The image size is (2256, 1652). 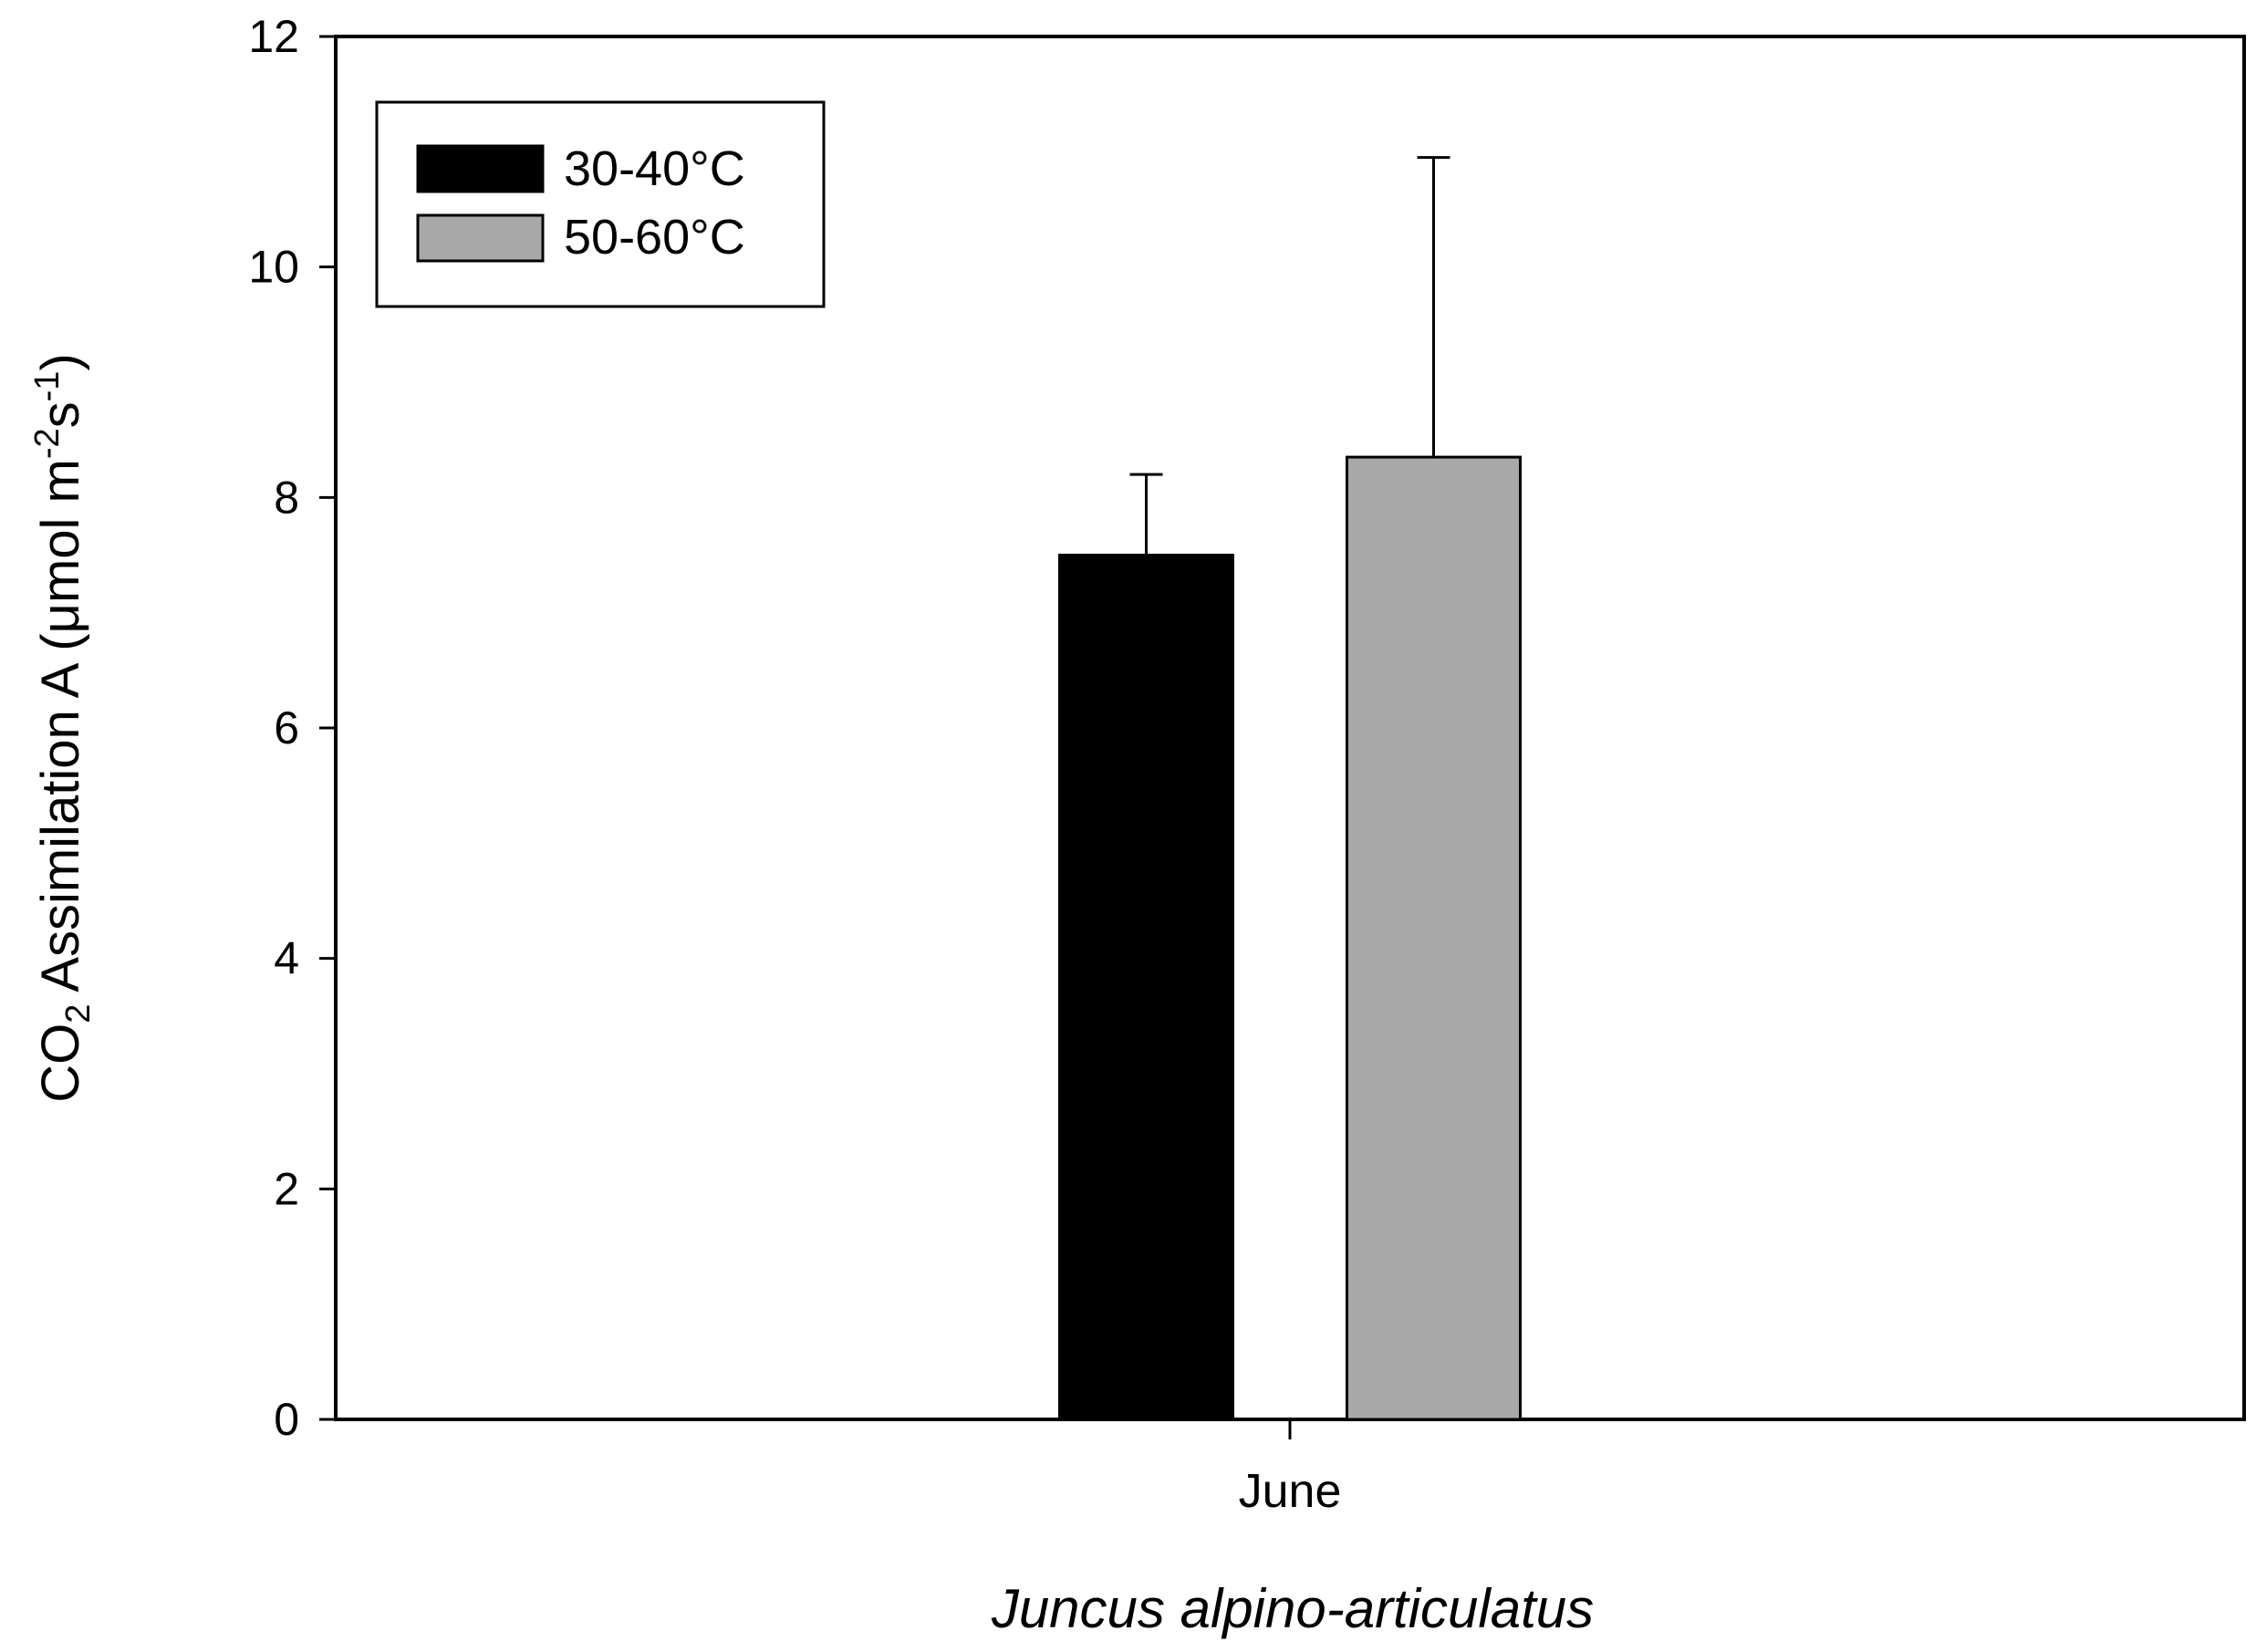 I want to click on bar-2-june, so click(x=1434, y=938).